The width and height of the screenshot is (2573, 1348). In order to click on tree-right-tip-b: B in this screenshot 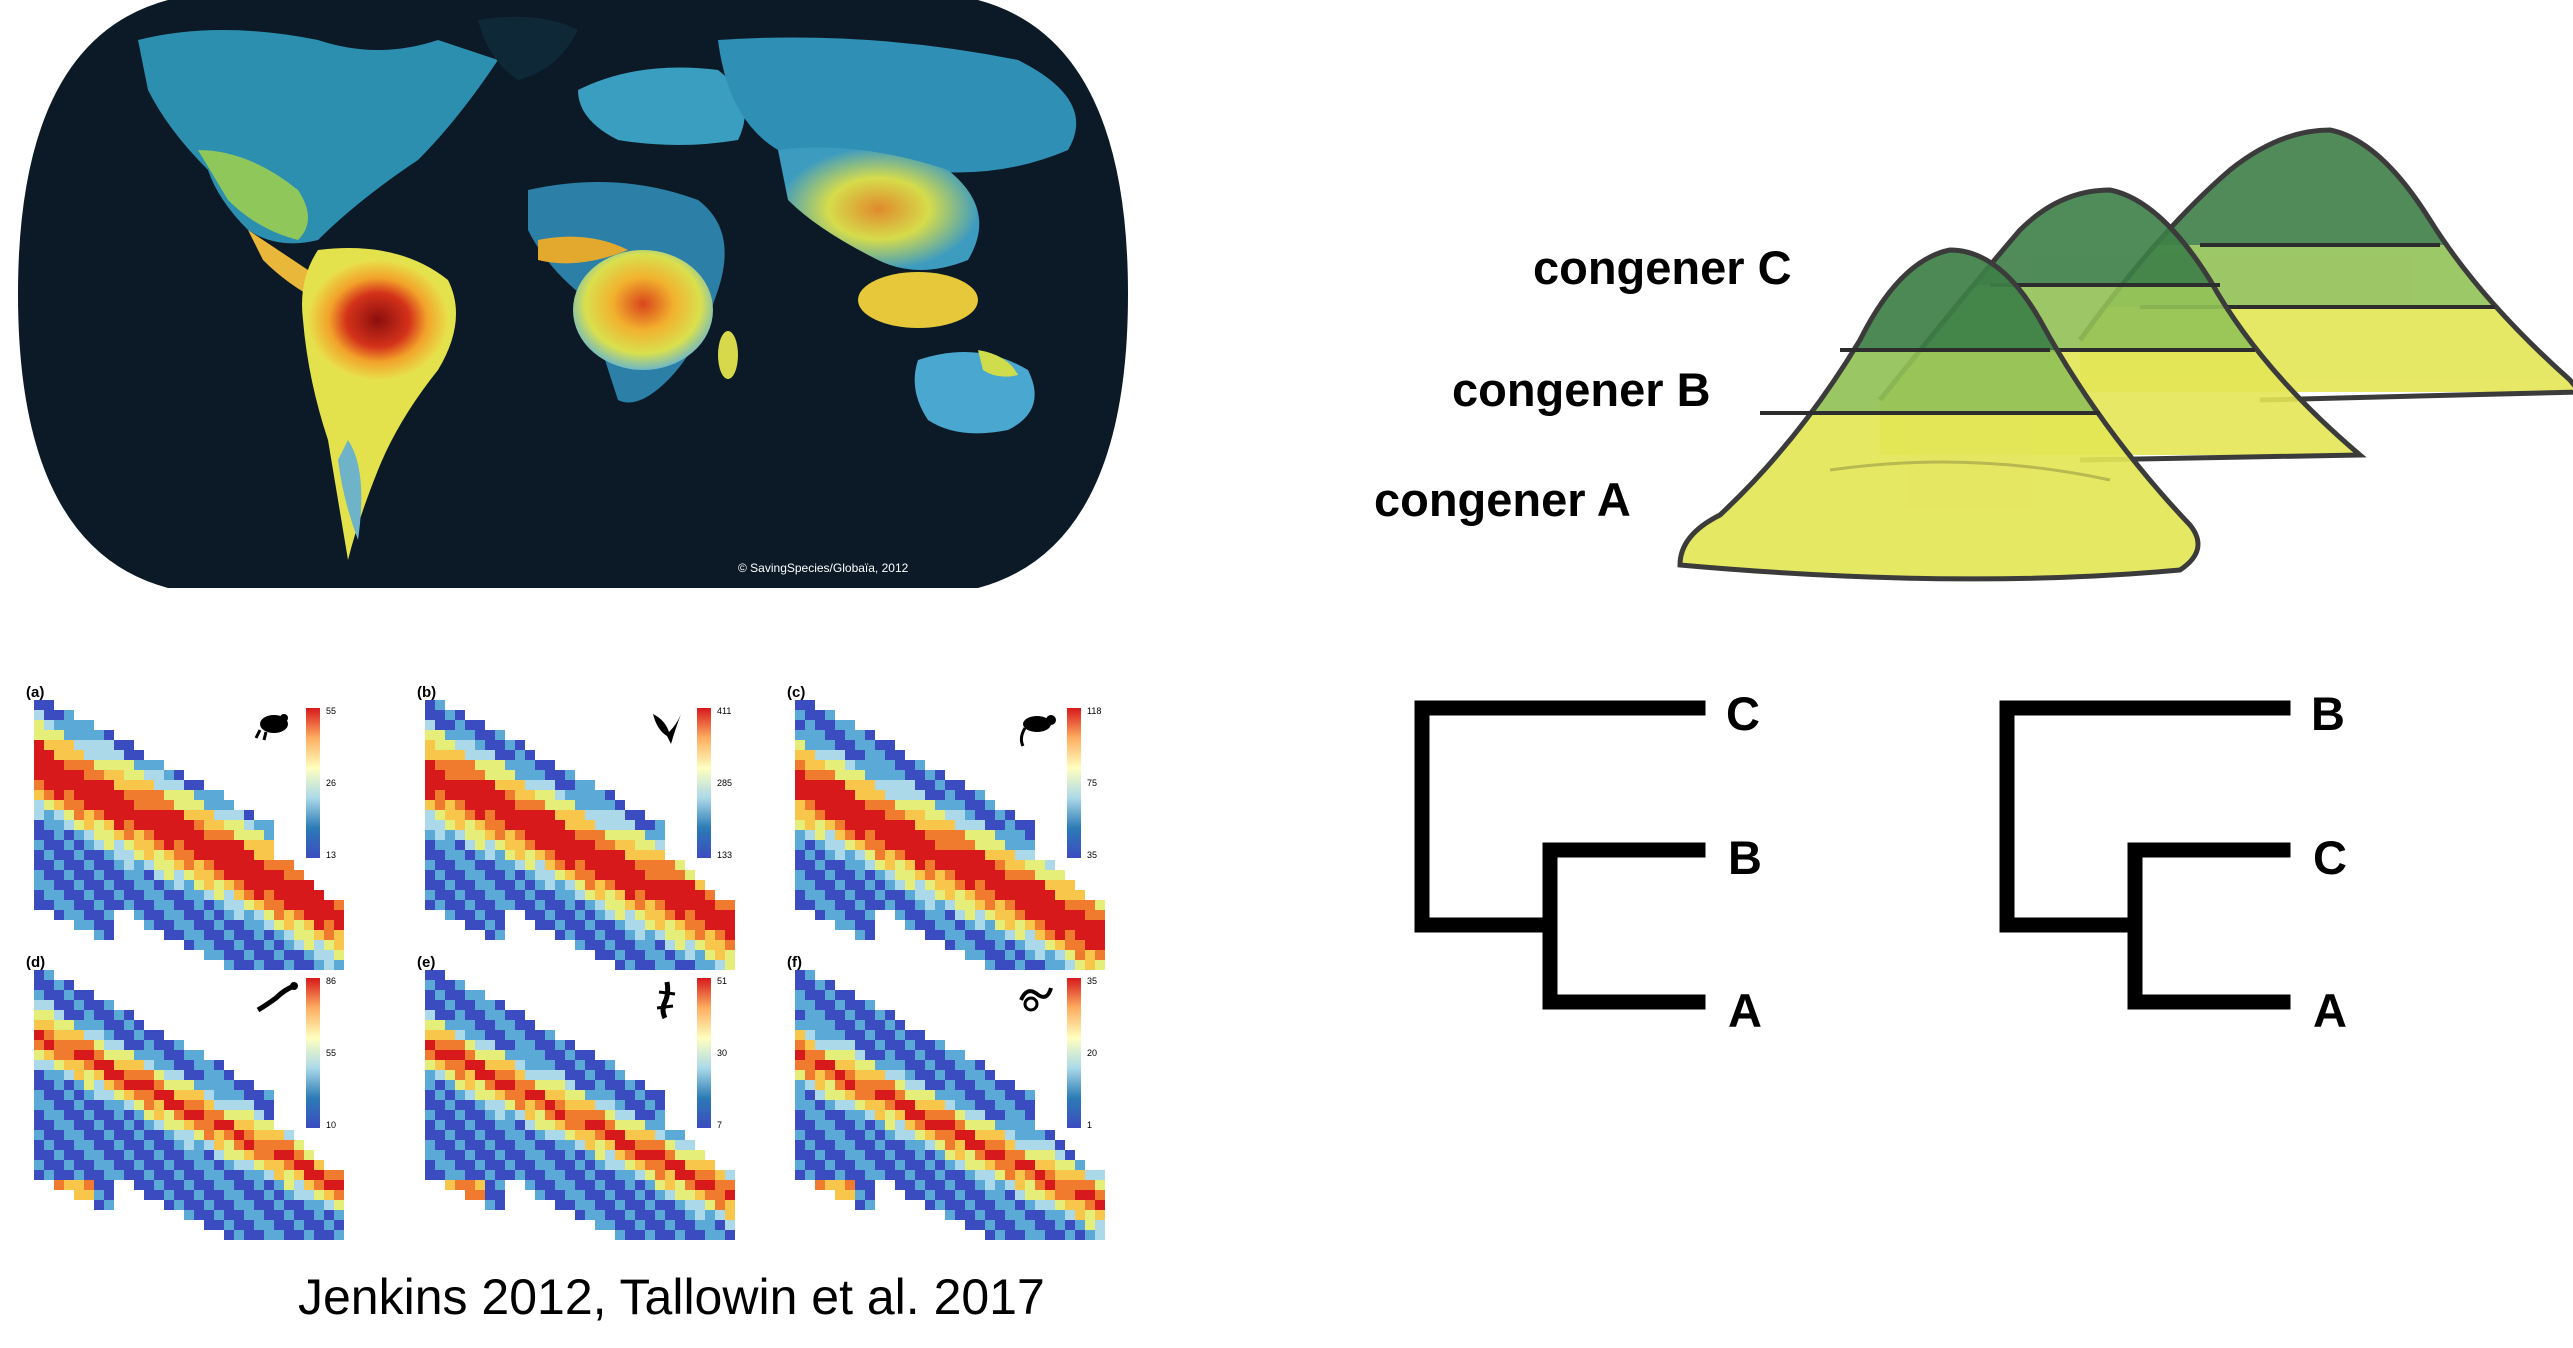, I will do `click(2328, 713)`.